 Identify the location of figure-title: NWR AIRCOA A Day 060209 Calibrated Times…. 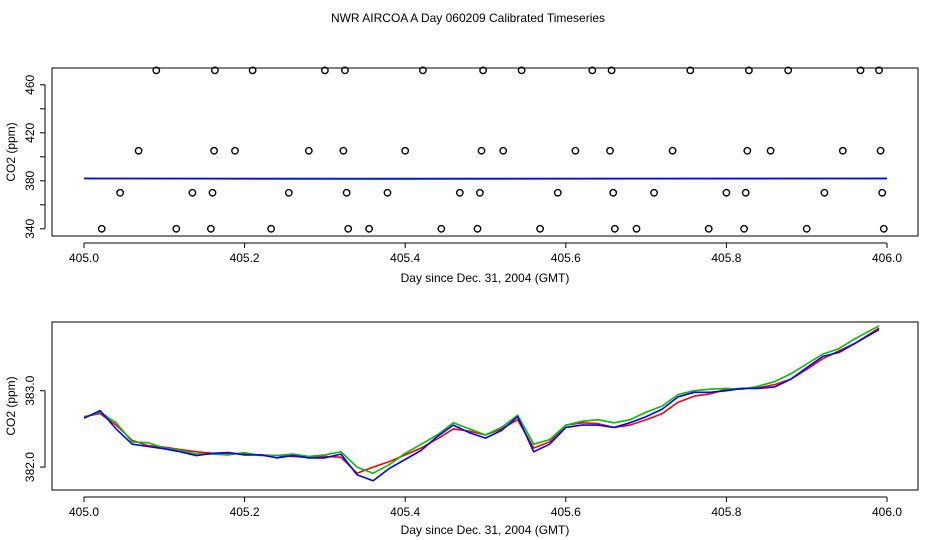
(468, 18).